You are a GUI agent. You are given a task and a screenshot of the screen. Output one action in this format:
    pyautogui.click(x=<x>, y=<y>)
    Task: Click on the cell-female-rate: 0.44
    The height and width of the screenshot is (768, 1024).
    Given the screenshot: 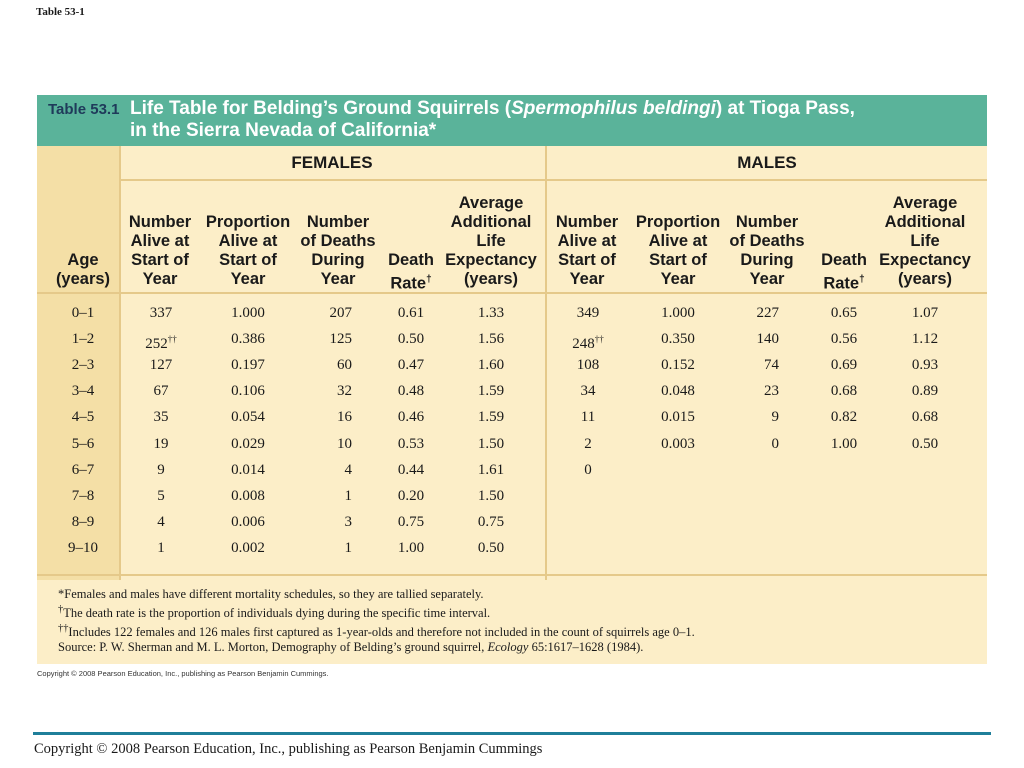 What is the action you would take?
    pyautogui.click(x=411, y=469)
    